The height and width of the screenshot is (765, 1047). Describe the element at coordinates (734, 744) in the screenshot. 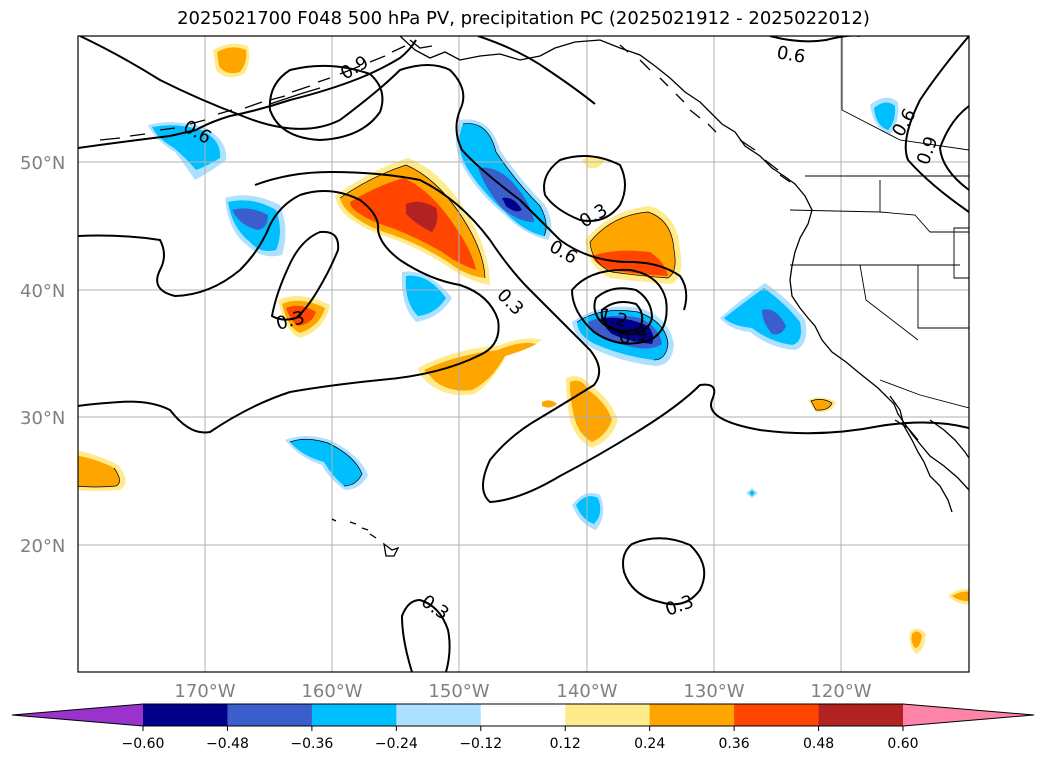

I see `colorbar-tick-label: 0.36` at that location.